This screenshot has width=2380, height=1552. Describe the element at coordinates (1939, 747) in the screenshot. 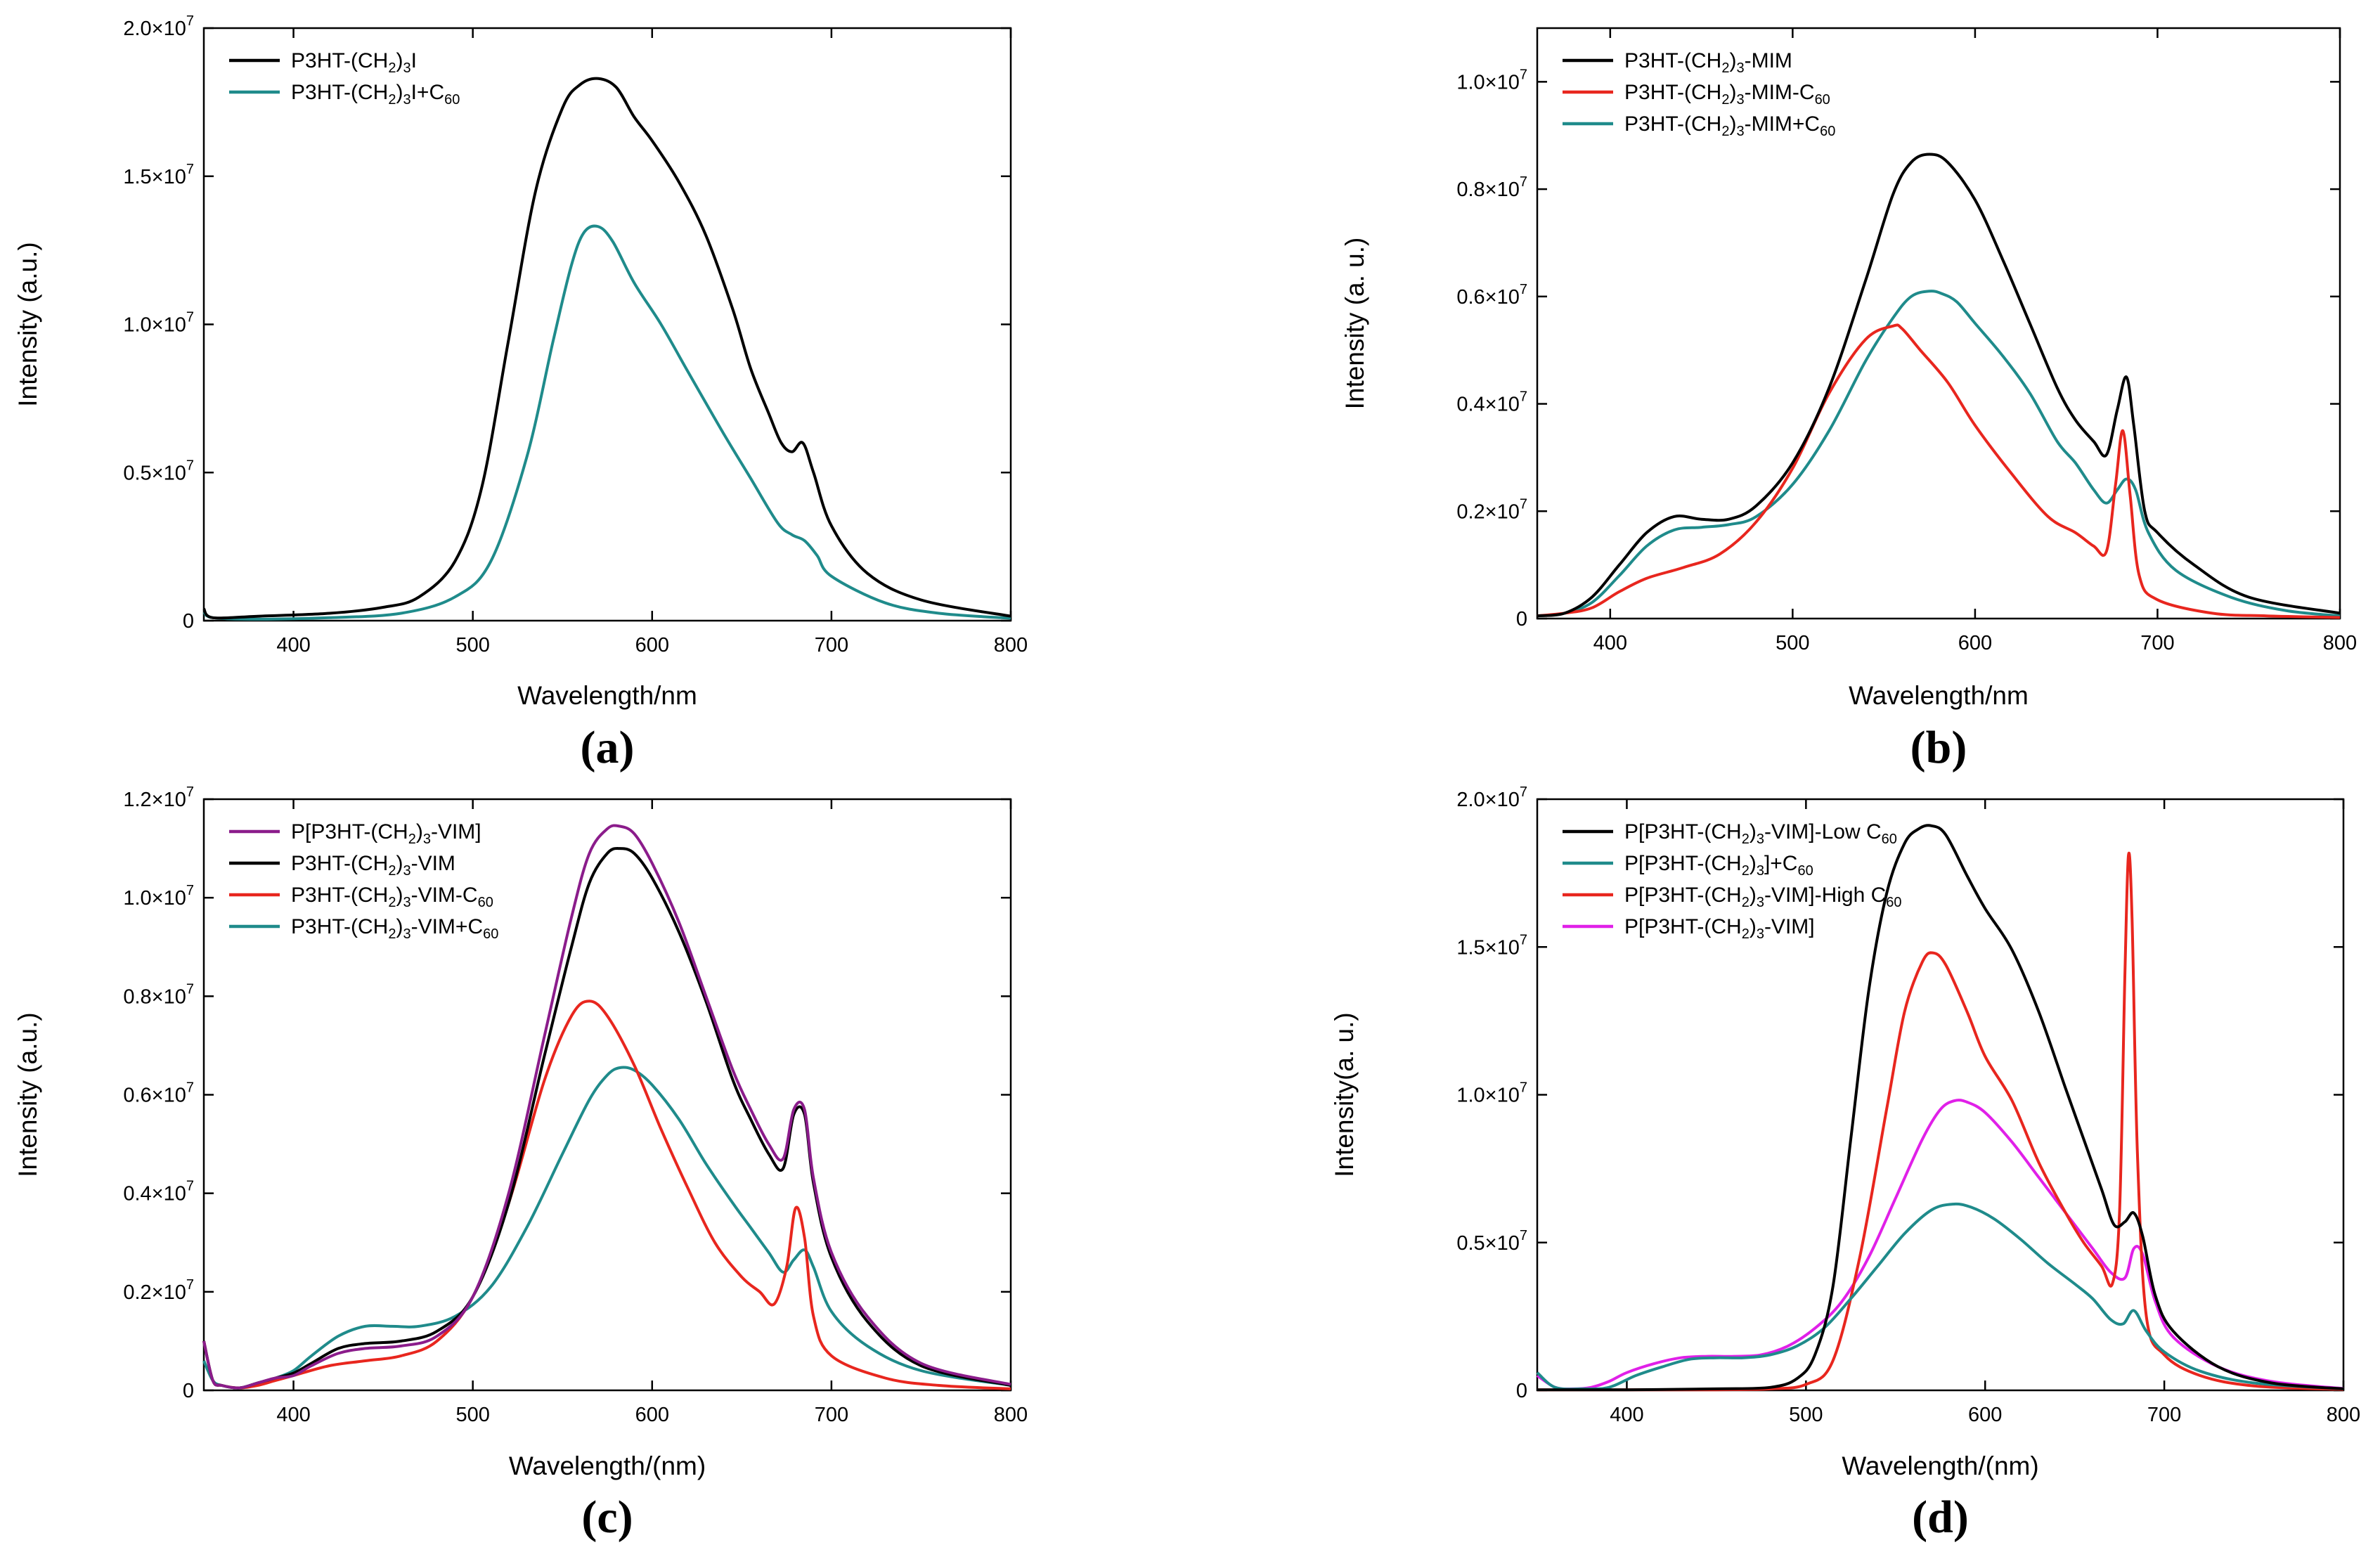

I see `panel-caption: (b)` at that location.